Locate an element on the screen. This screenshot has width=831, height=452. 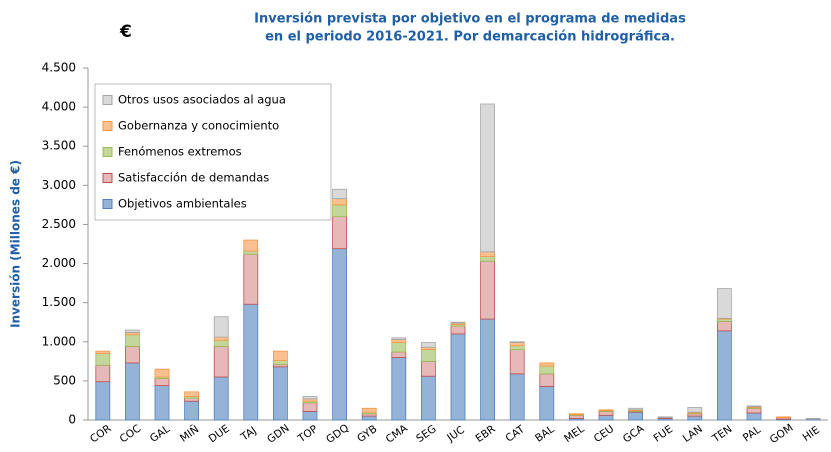
legend-label: Otros usos asociados al agua is located at coordinates (202, 100).